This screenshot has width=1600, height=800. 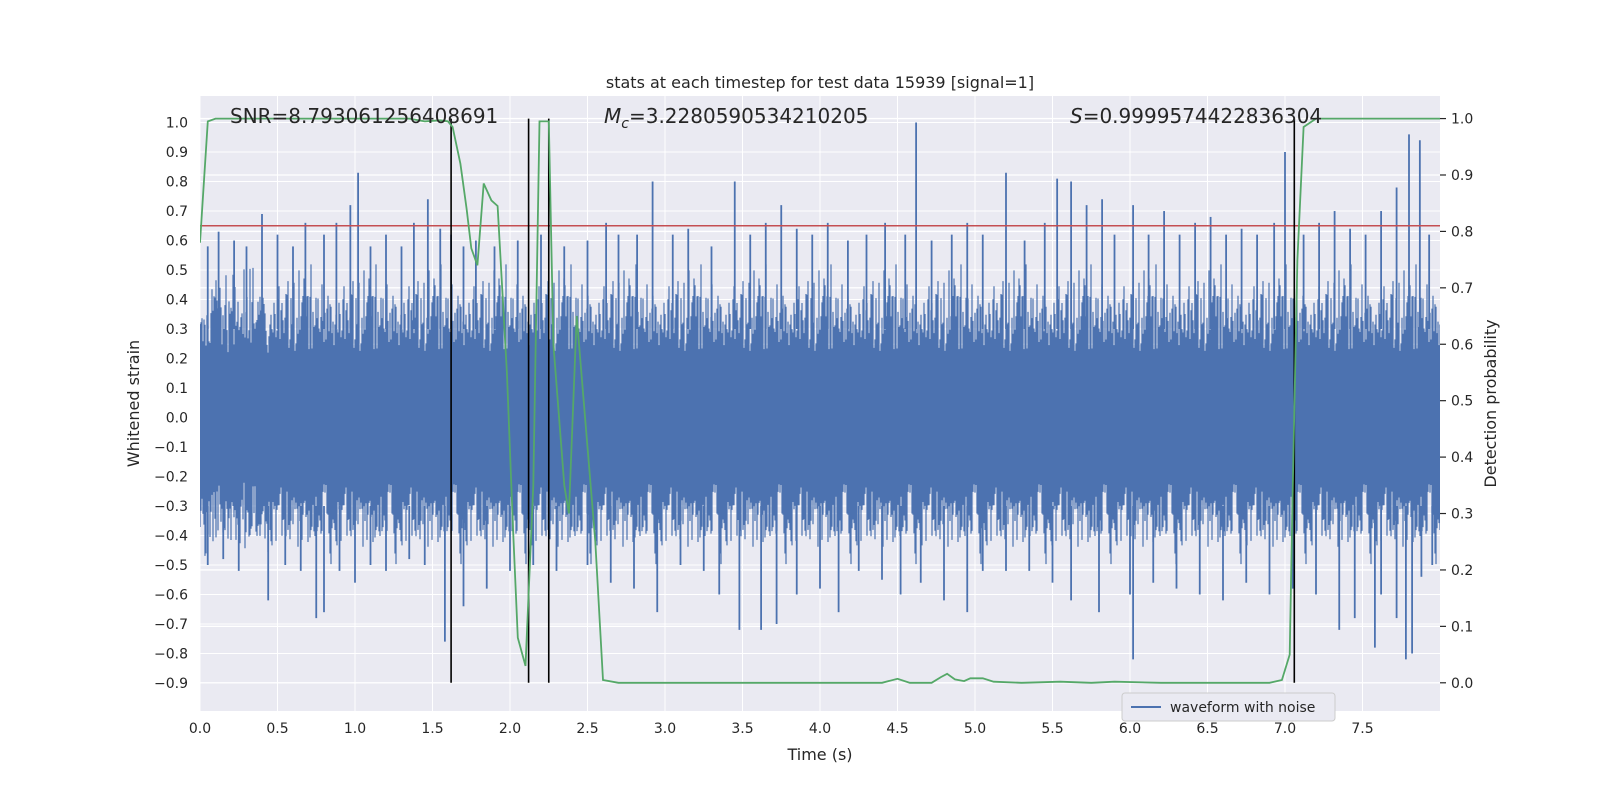 What do you see at coordinates (171, 654) in the screenshot?
I see `y-tick-label: −0.8` at bounding box center [171, 654].